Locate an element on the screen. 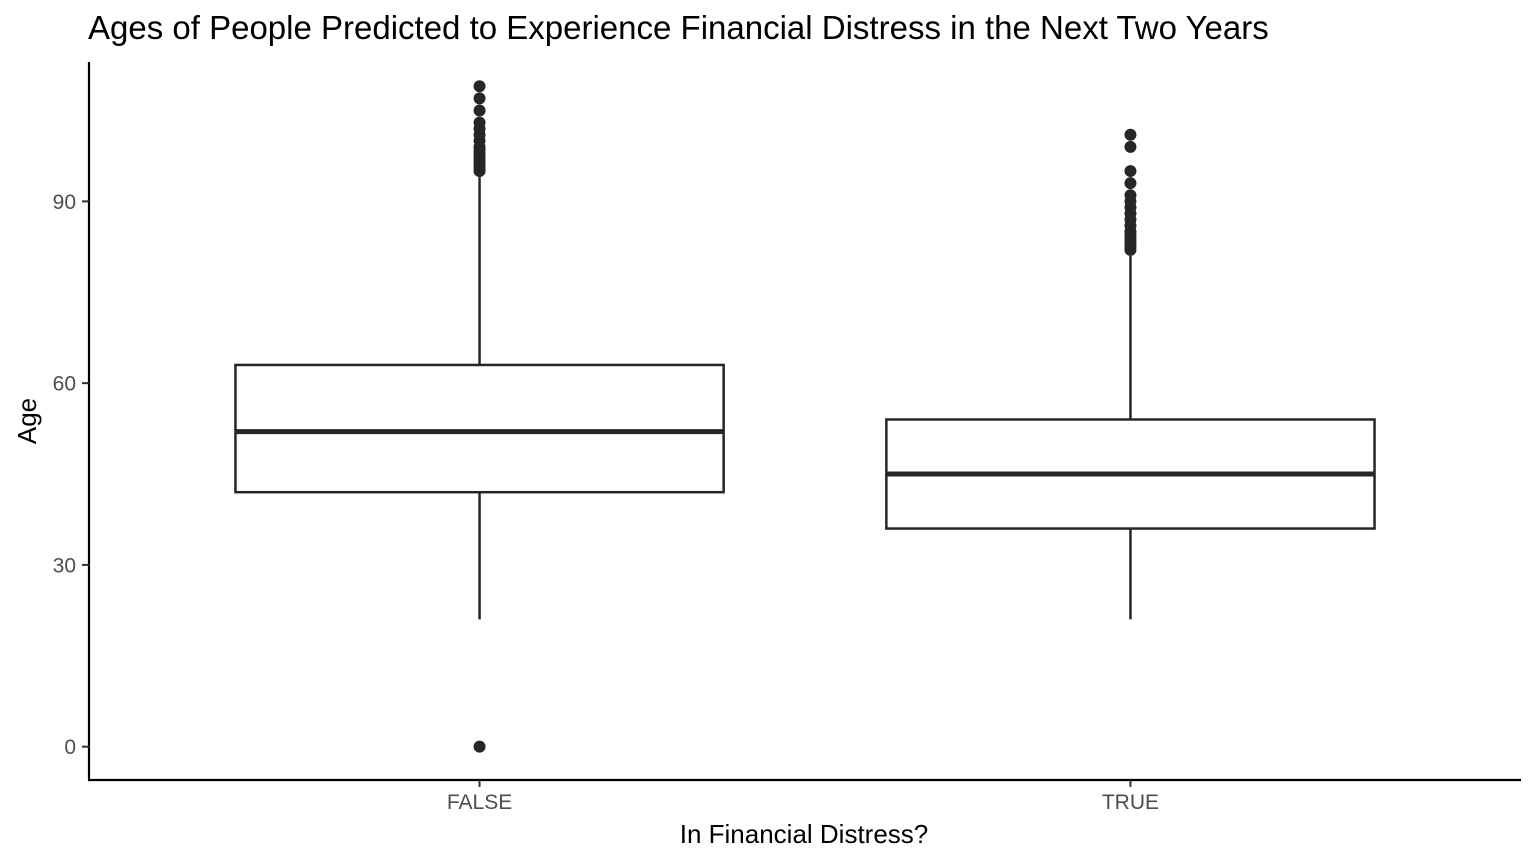 The image size is (1536, 864). x-tick-label: TRUE is located at coordinates (1130, 802).